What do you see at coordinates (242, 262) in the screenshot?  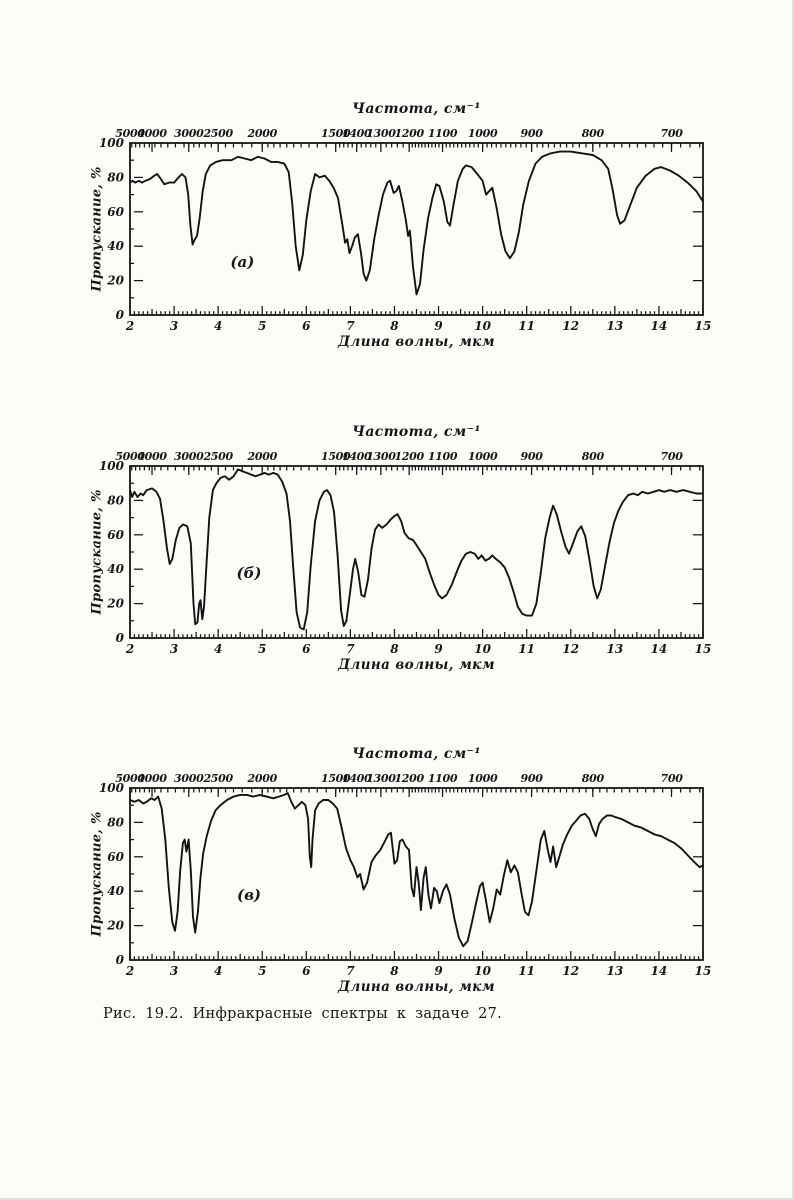 I see `panel-label: (а)` at bounding box center [242, 262].